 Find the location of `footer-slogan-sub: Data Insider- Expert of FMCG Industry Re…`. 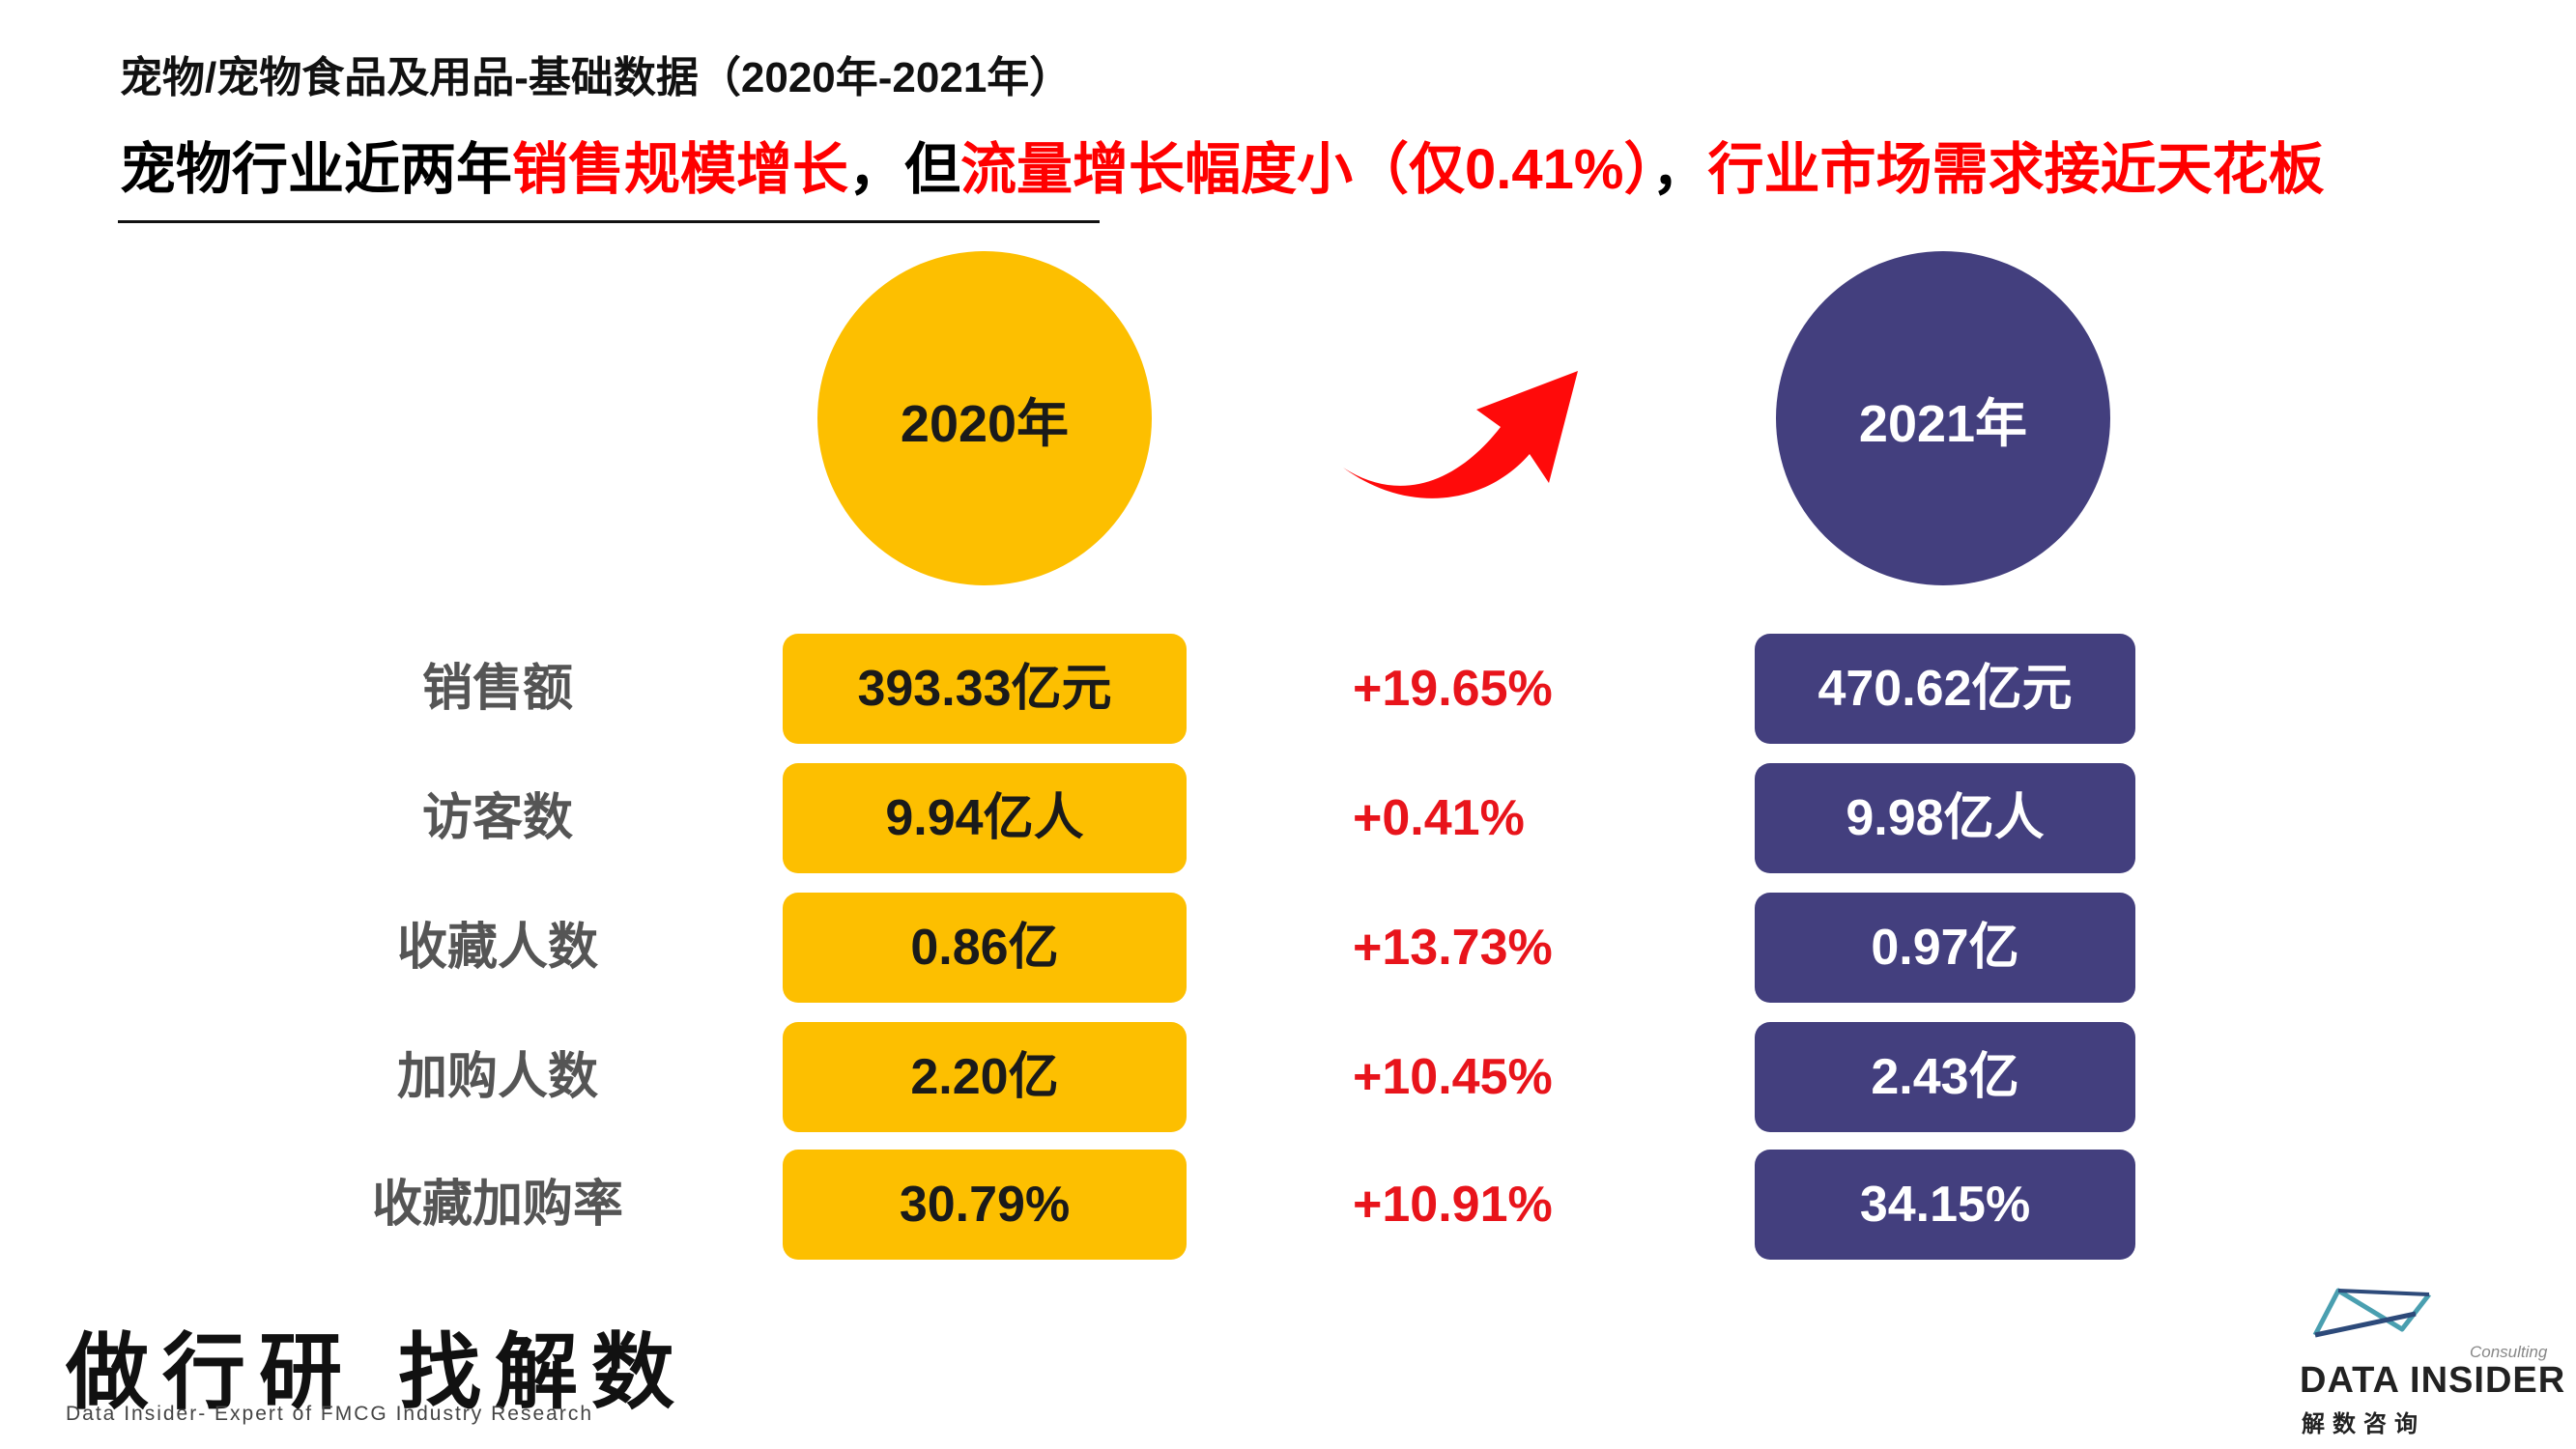

footer-slogan-sub: Data Insider- Expert of FMCG Industry Re… is located at coordinates (330, 1414).